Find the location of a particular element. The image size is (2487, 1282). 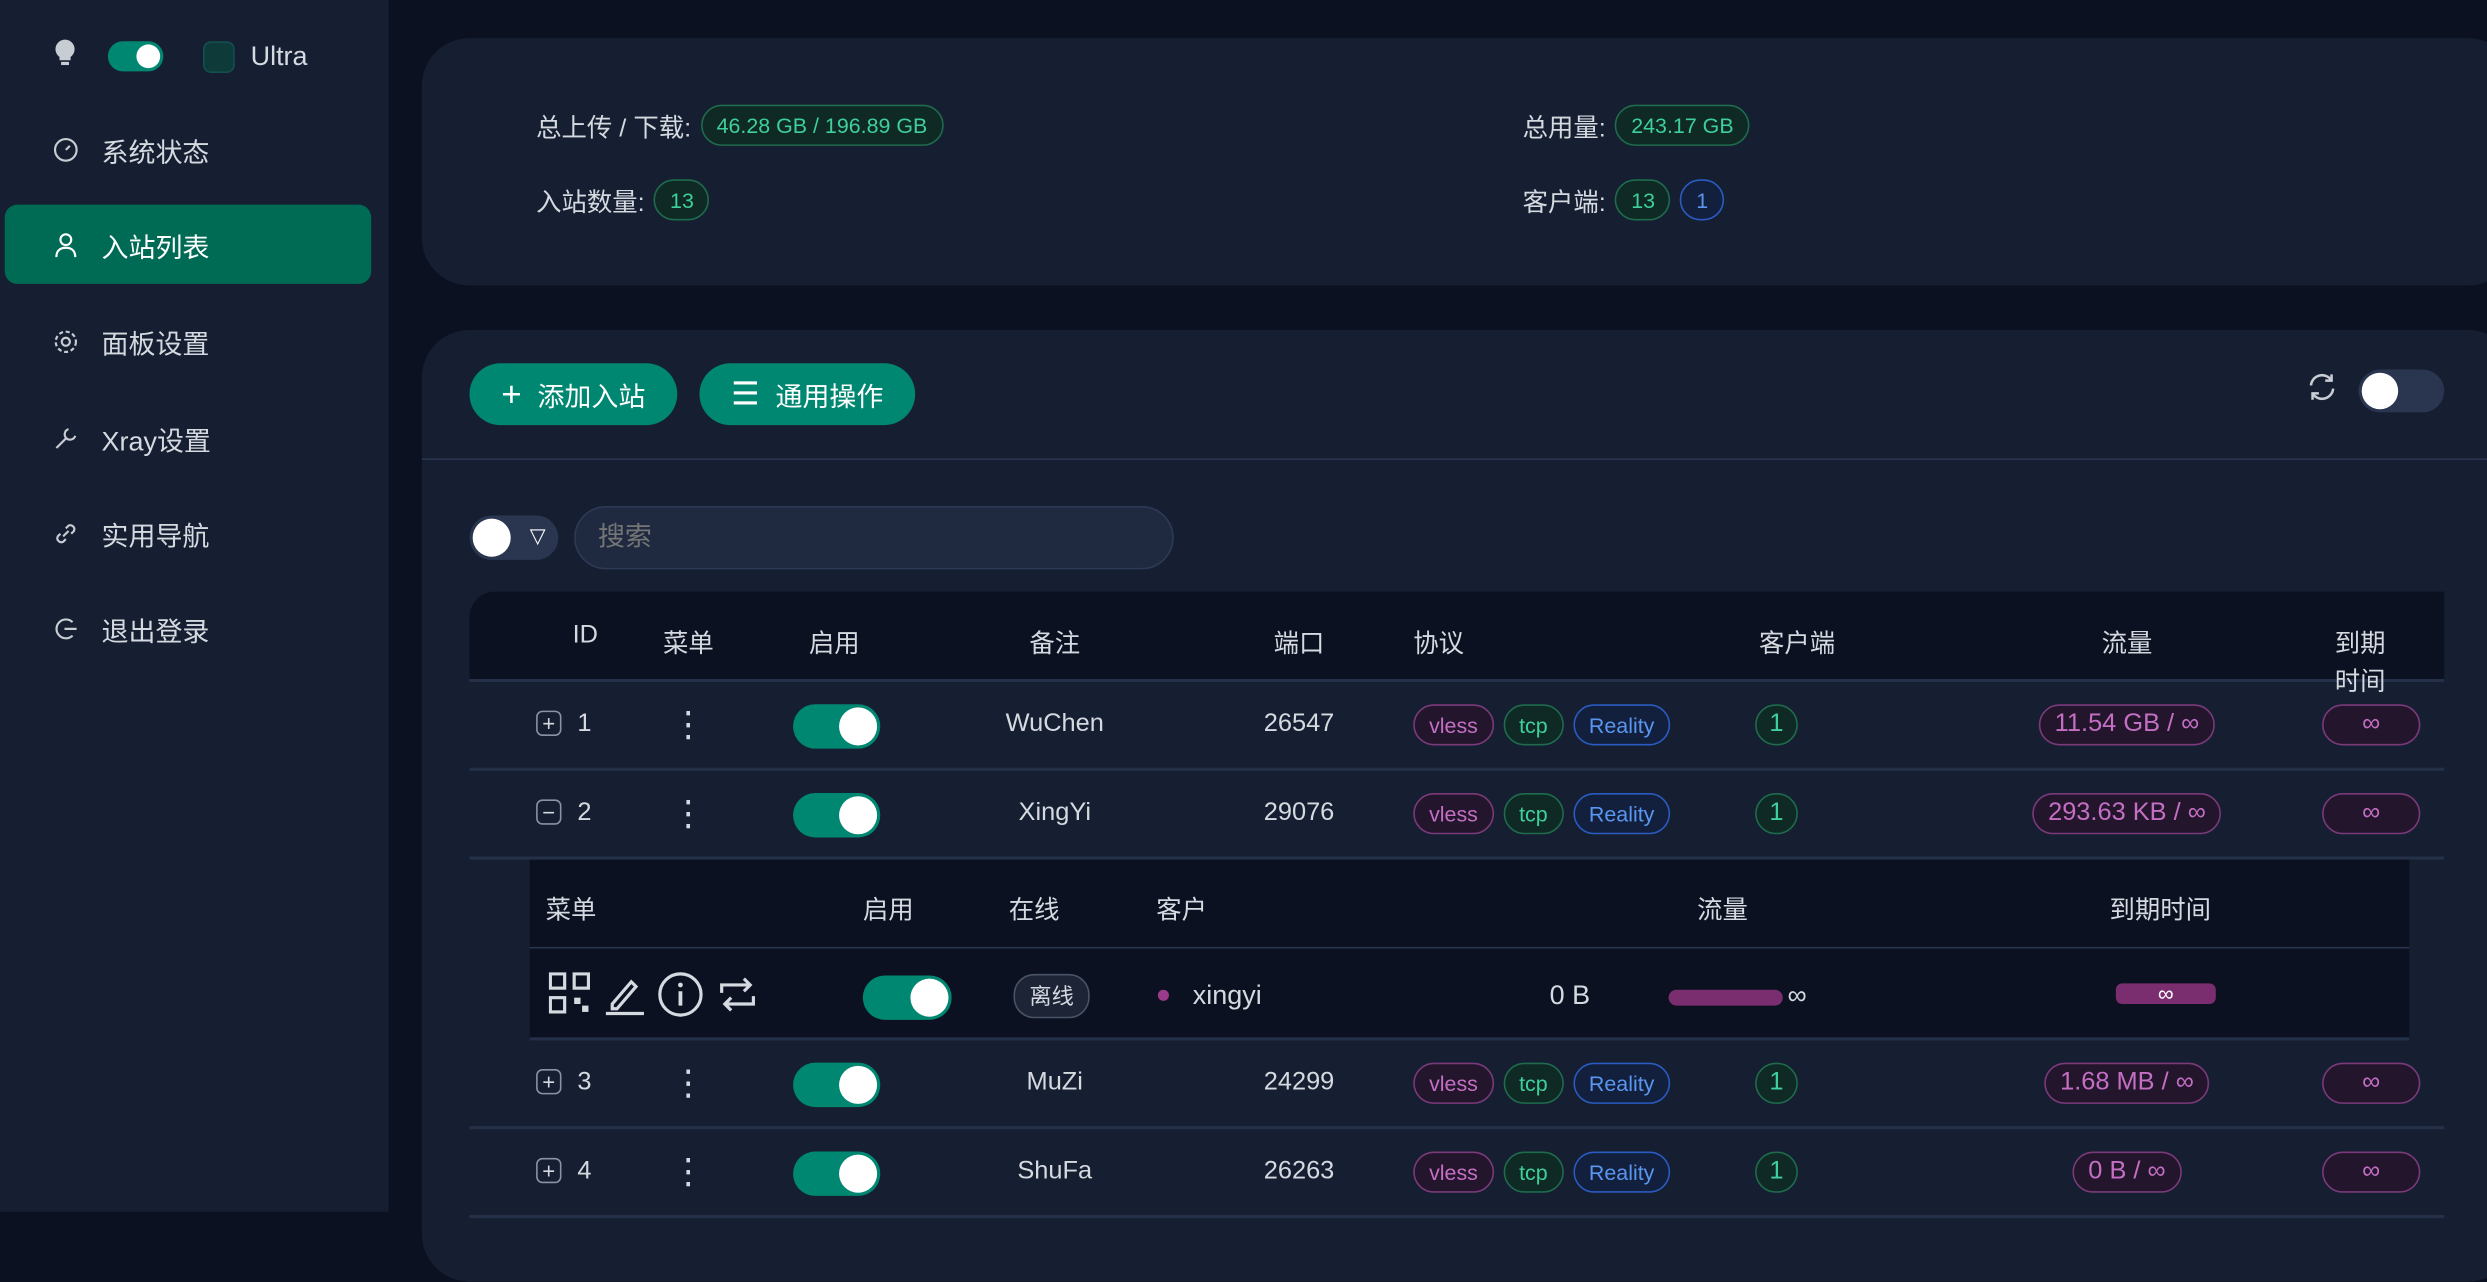

sidebar-item-label: 实用导航 is located at coordinates (155, 536).